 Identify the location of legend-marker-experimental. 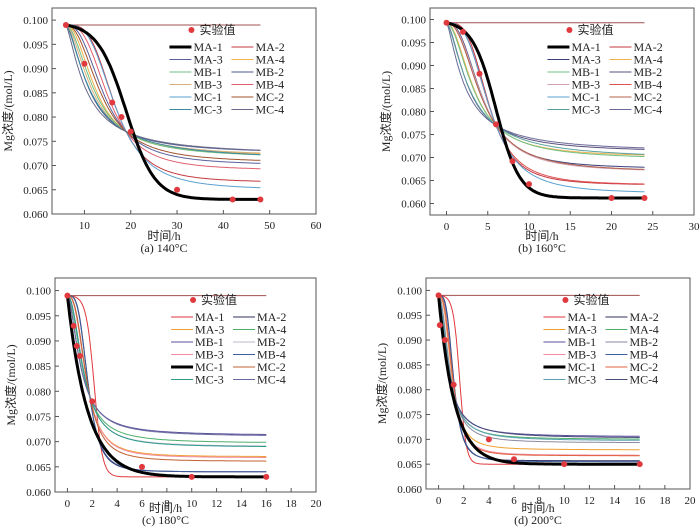
(191, 30).